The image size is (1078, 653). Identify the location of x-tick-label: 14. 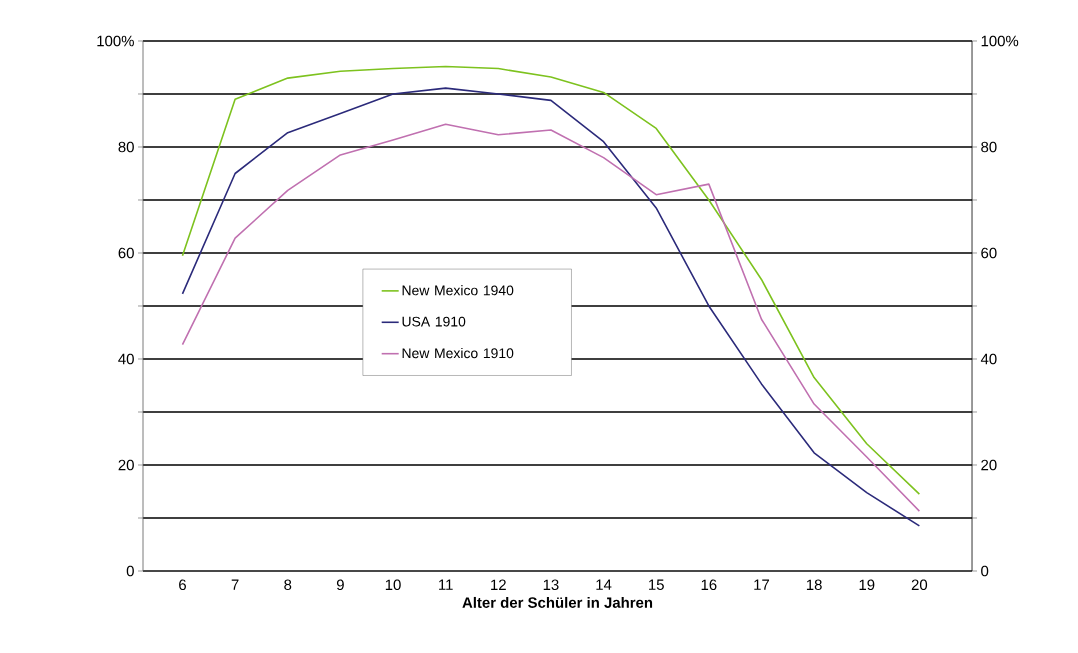
(604, 584).